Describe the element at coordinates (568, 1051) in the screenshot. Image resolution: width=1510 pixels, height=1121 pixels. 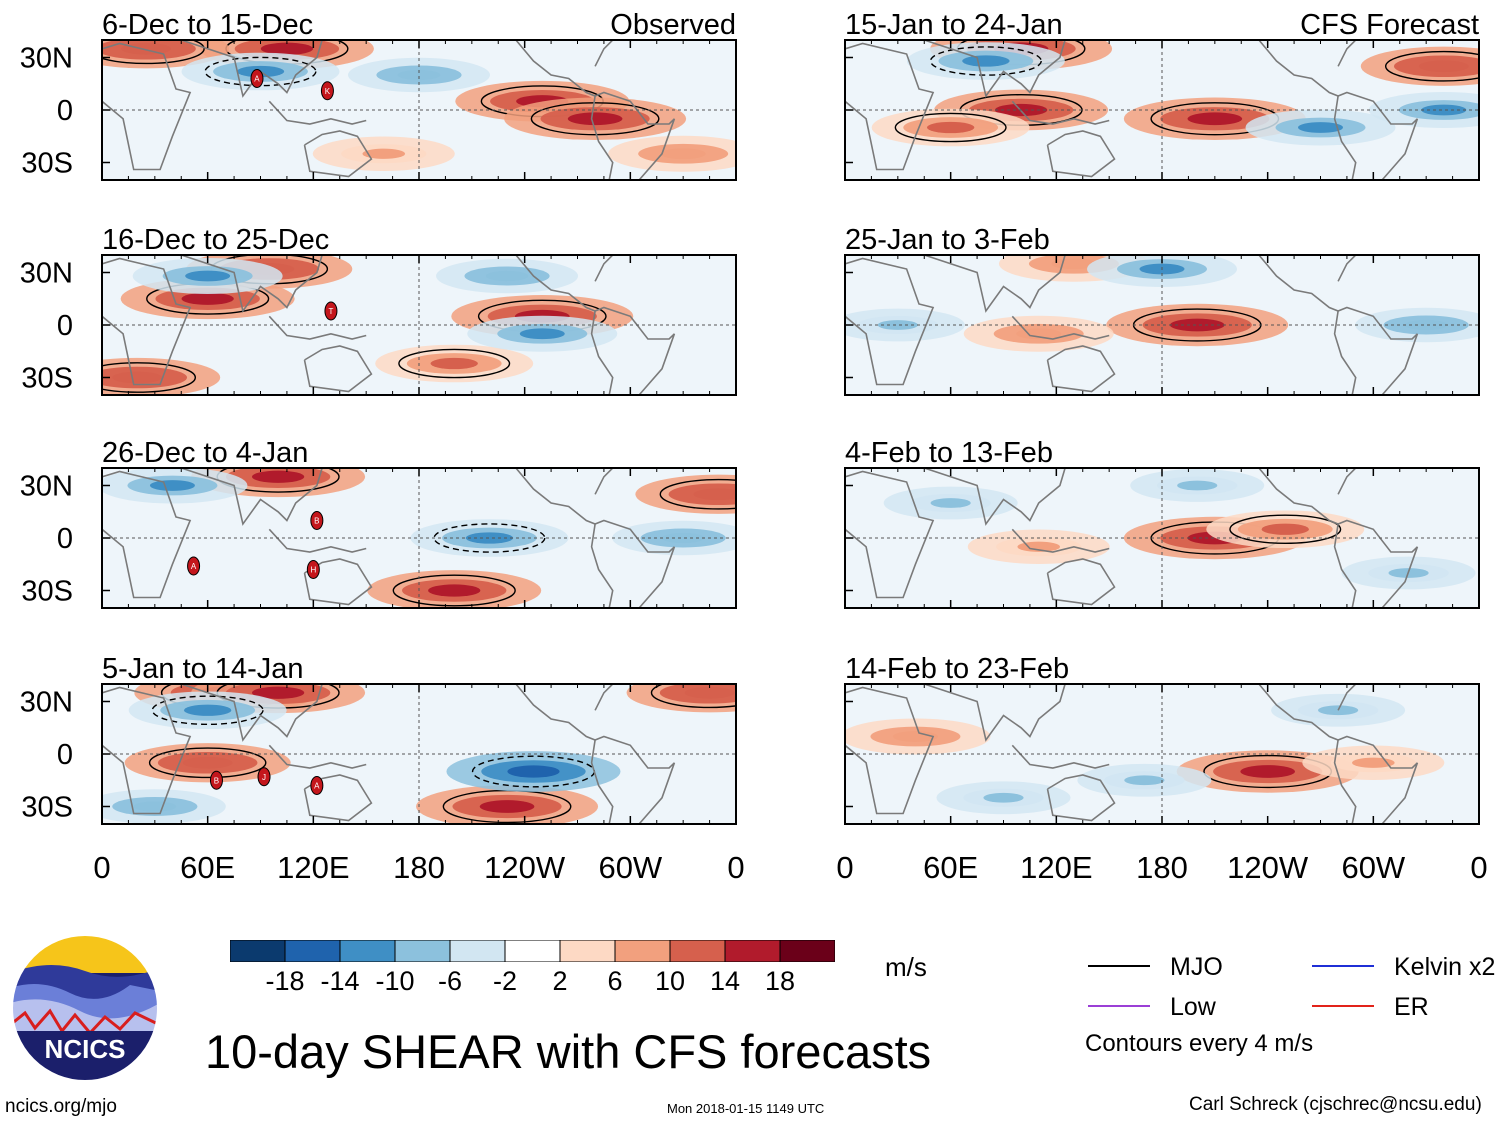
I see `main-title: 10-day SHEAR with CFS forecasts` at that location.